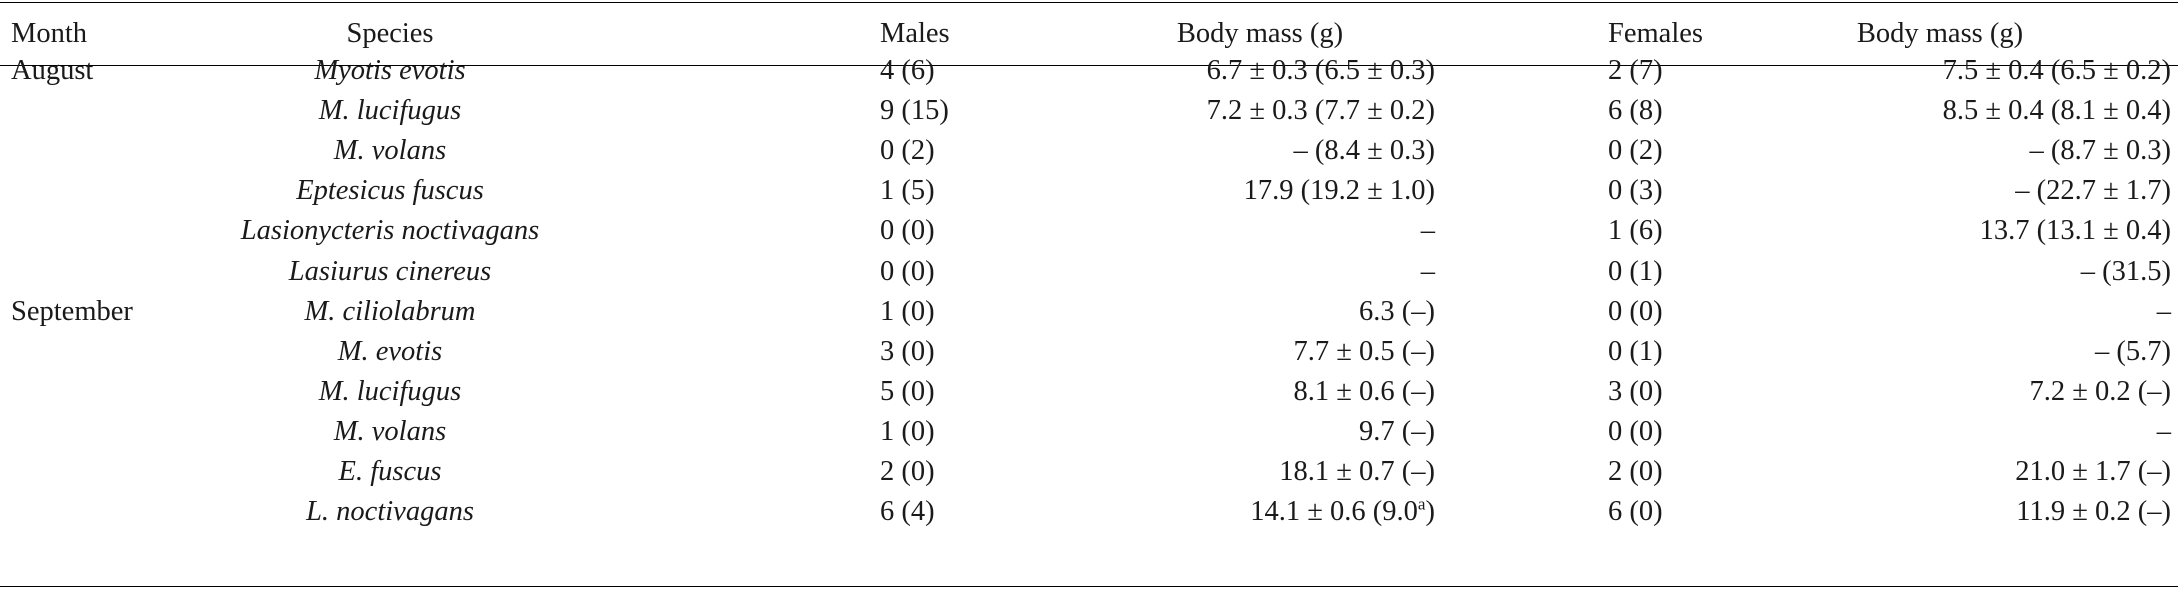  I want to click on cell-males-count: 4 (6), so click(907, 70).